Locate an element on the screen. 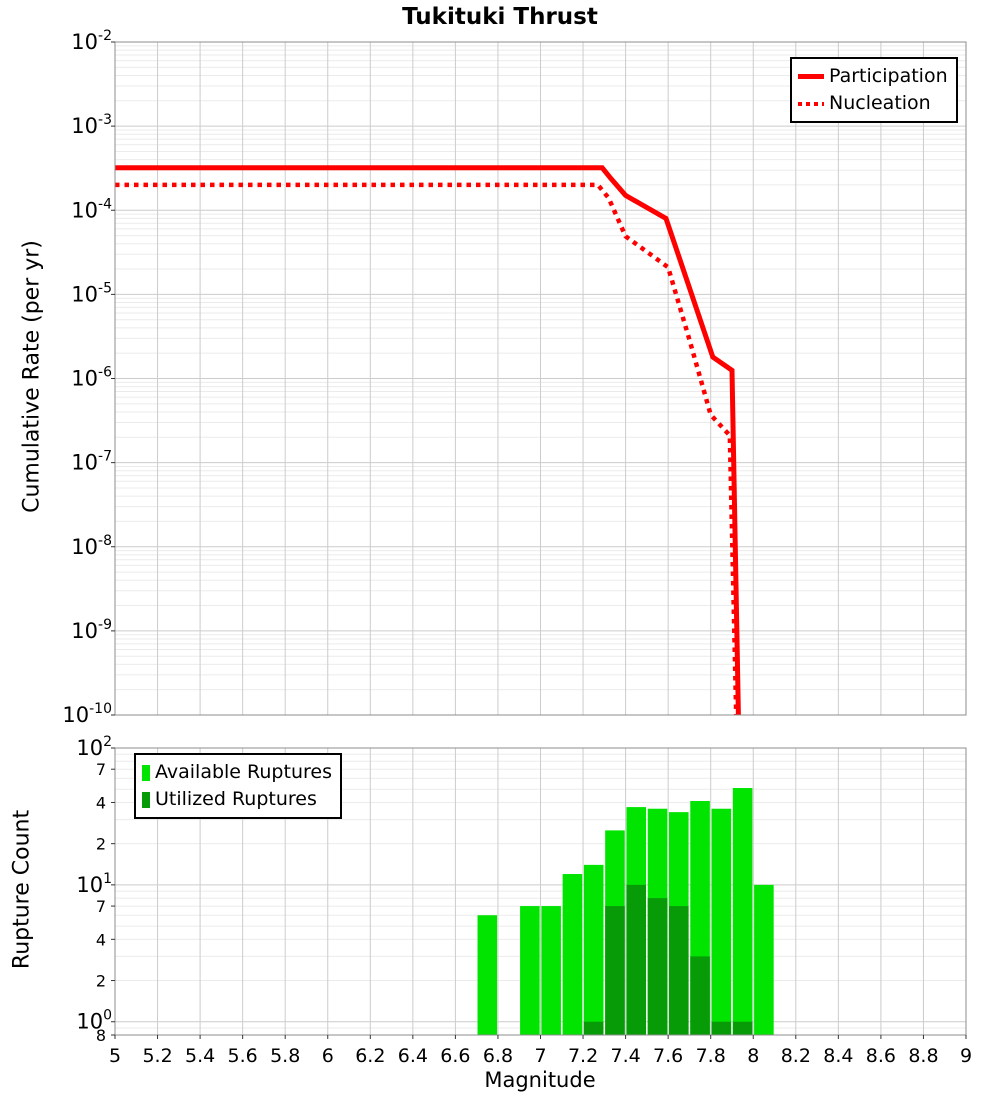 The image size is (1000, 1100). svg-text: 5 is located at coordinates (115, 1056).